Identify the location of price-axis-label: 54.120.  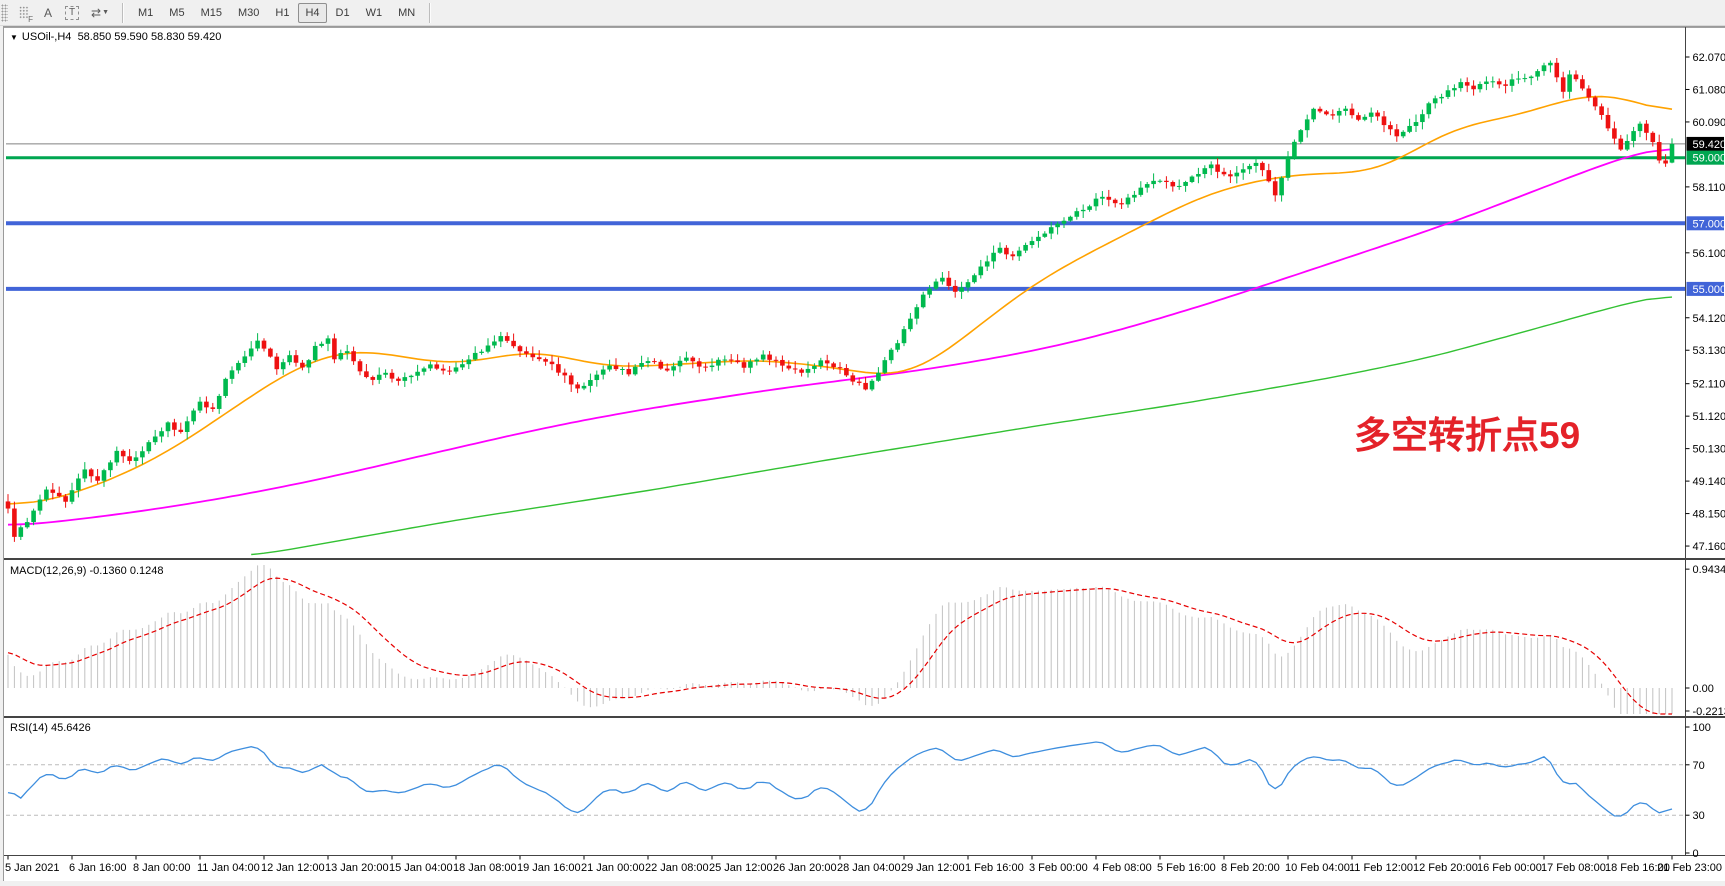
(1709, 319).